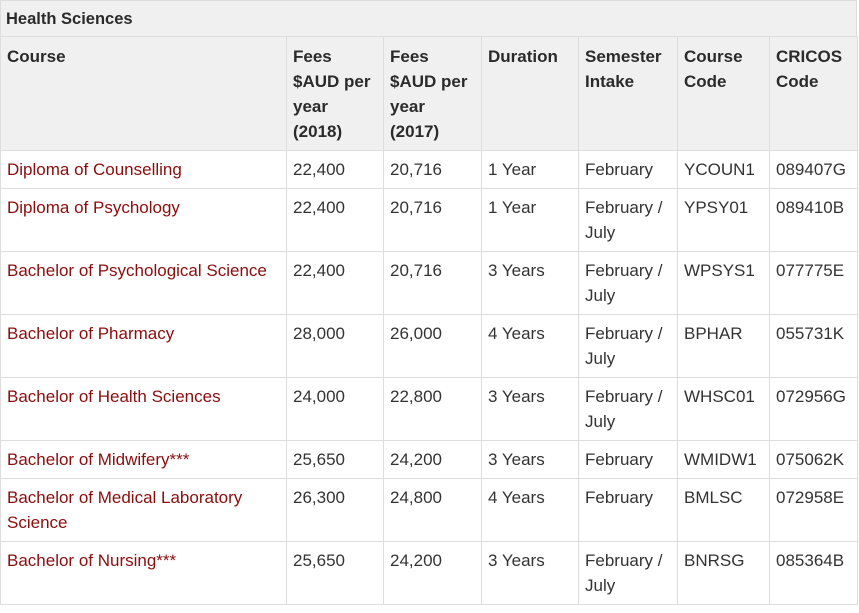 This screenshot has width=859, height=613. Describe the element at coordinates (723, 346) in the screenshot. I see `course-code-cell: BPHAR` at that location.